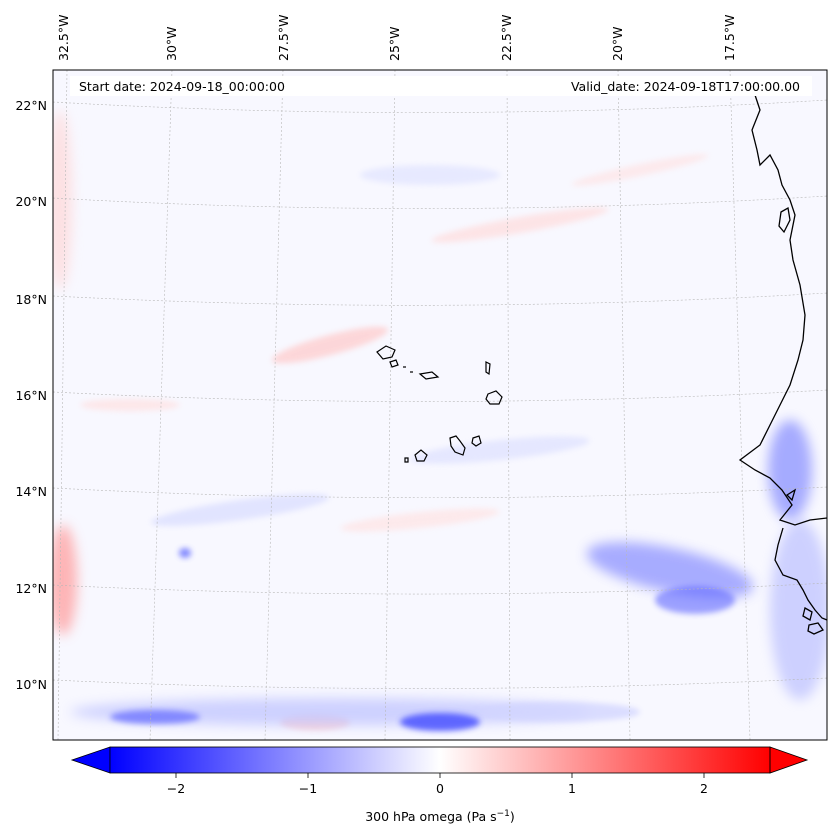  What do you see at coordinates (617, 43) in the screenshot?
I see `lon-label: 20°W` at bounding box center [617, 43].